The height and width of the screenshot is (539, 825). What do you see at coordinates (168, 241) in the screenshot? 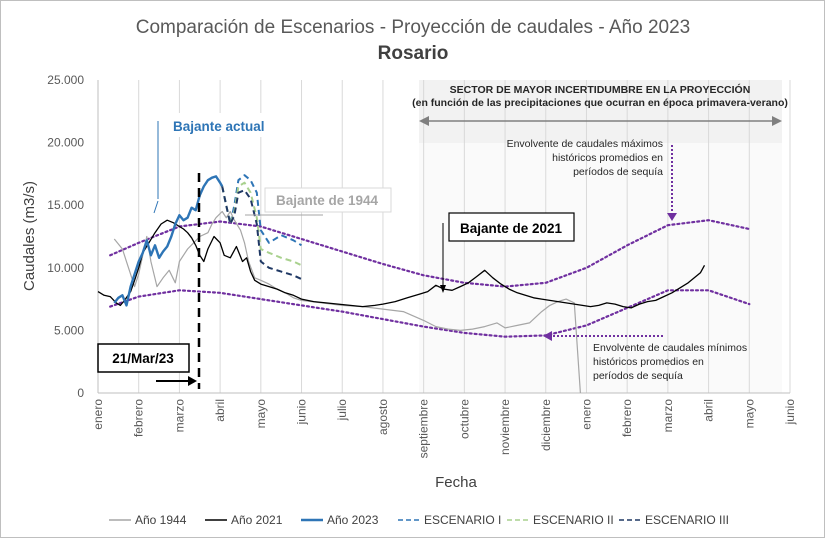
I see `series-2023-line` at bounding box center [168, 241].